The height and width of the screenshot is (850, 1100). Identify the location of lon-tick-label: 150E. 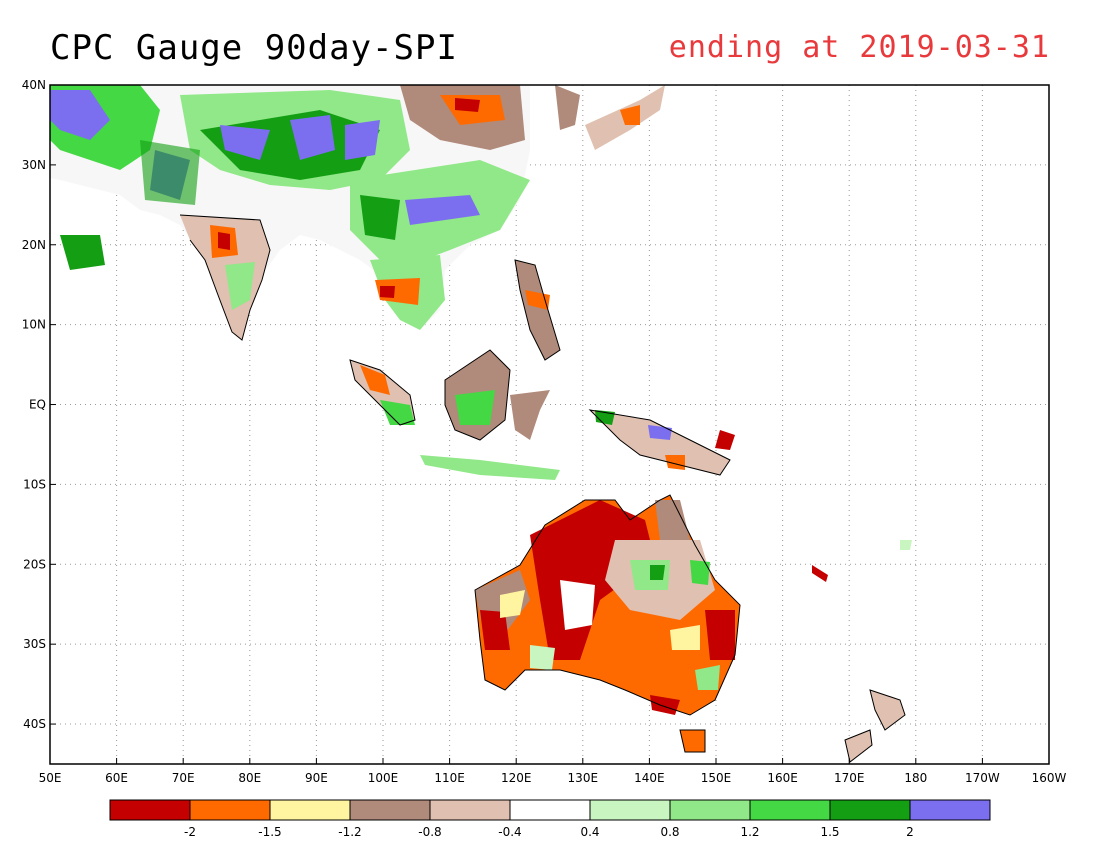
(716, 778).